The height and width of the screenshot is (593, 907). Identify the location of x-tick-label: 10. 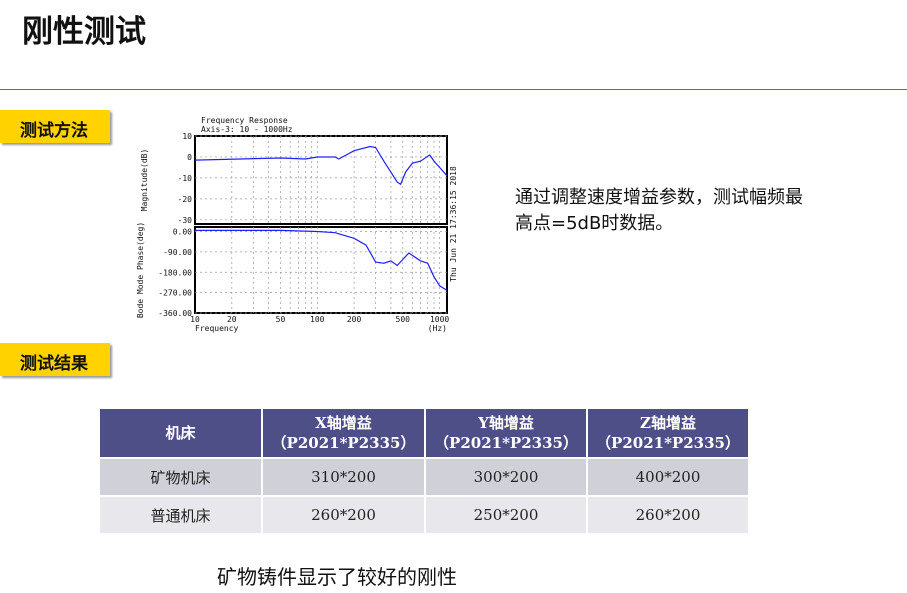
(195, 319).